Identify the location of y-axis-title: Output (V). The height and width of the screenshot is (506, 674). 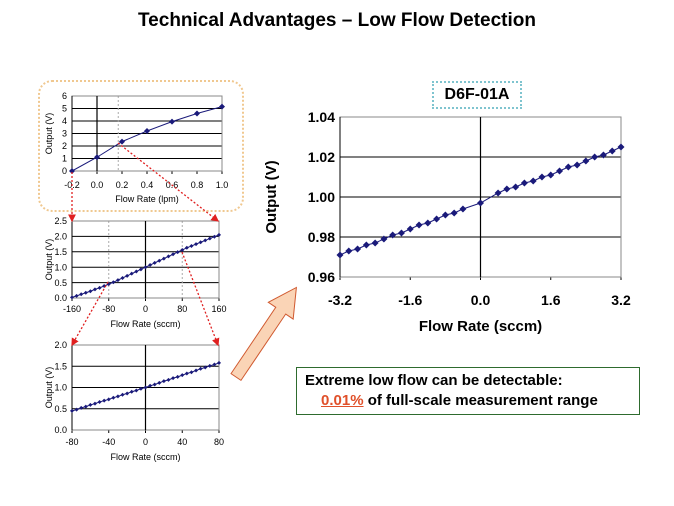
(49, 134).